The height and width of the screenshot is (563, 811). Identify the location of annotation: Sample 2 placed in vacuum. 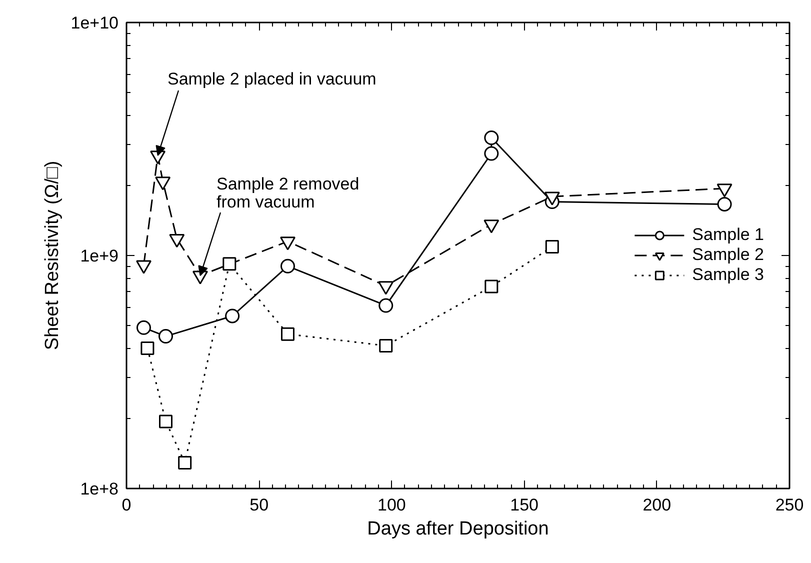
(272, 79).